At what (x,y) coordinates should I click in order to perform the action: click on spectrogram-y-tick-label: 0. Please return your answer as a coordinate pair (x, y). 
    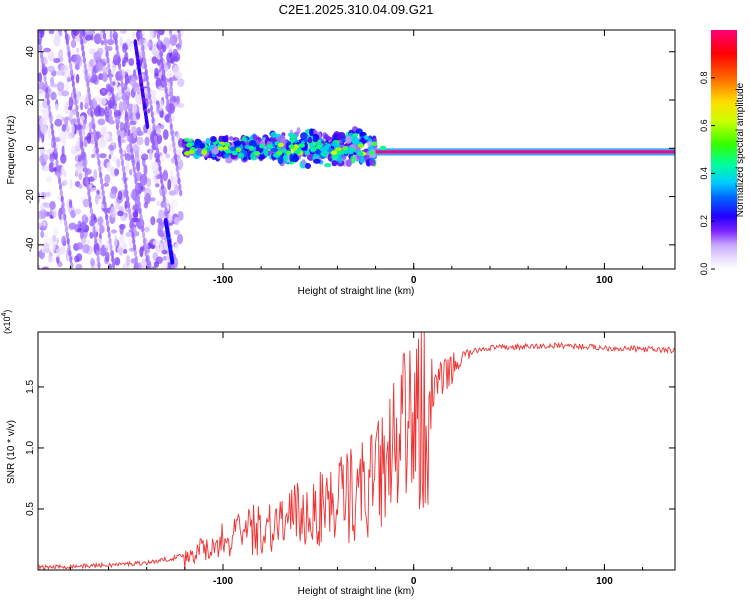
    Looking at the image, I should click on (30, 148).